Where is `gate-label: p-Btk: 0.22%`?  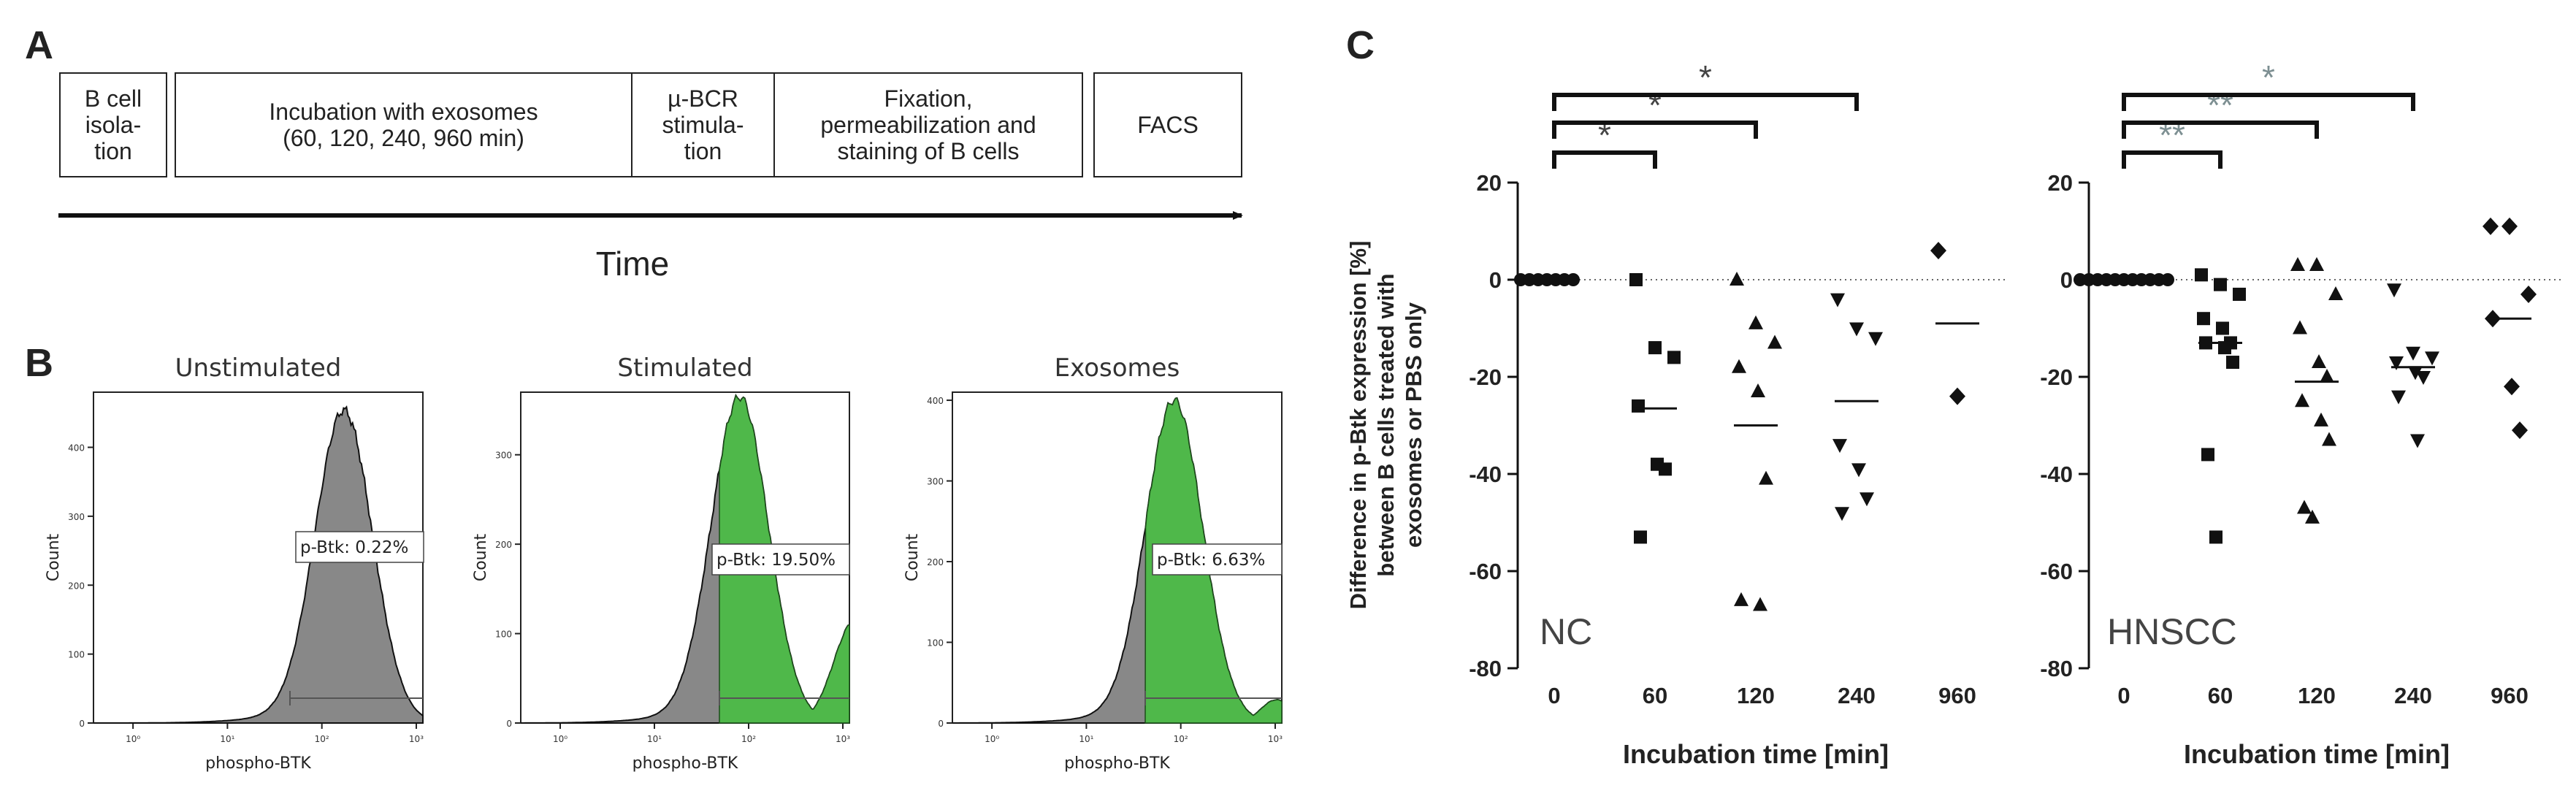
gate-label: p-Btk: 0.22% is located at coordinates (354, 547).